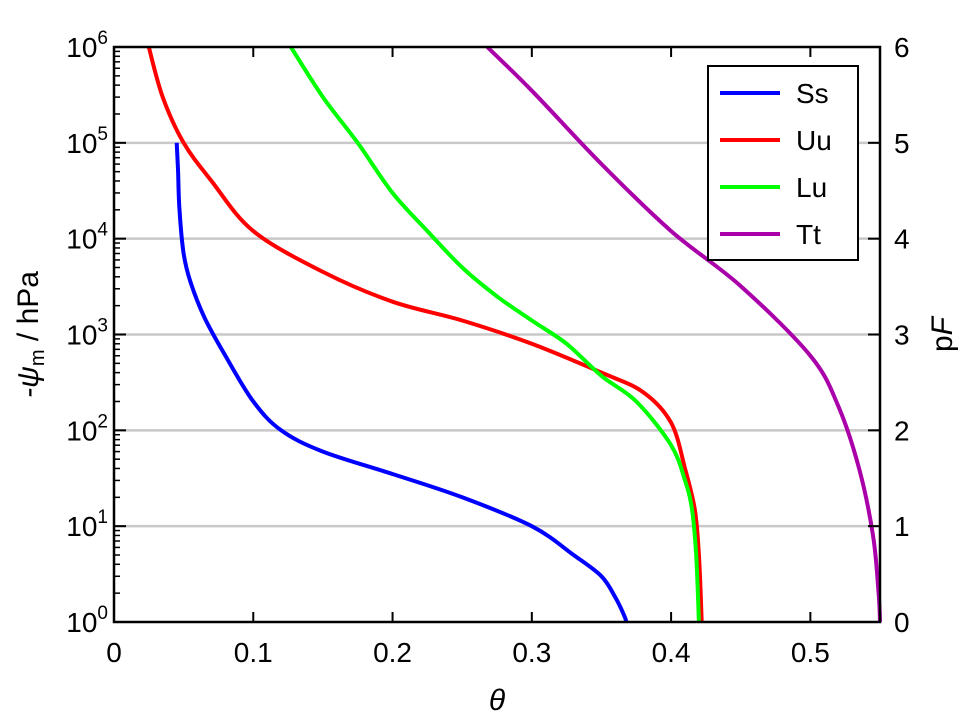 This screenshot has width=960, height=720. What do you see at coordinates (102, 38) in the screenshot?
I see `y-tick-label-exponent: 6` at bounding box center [102, 38].